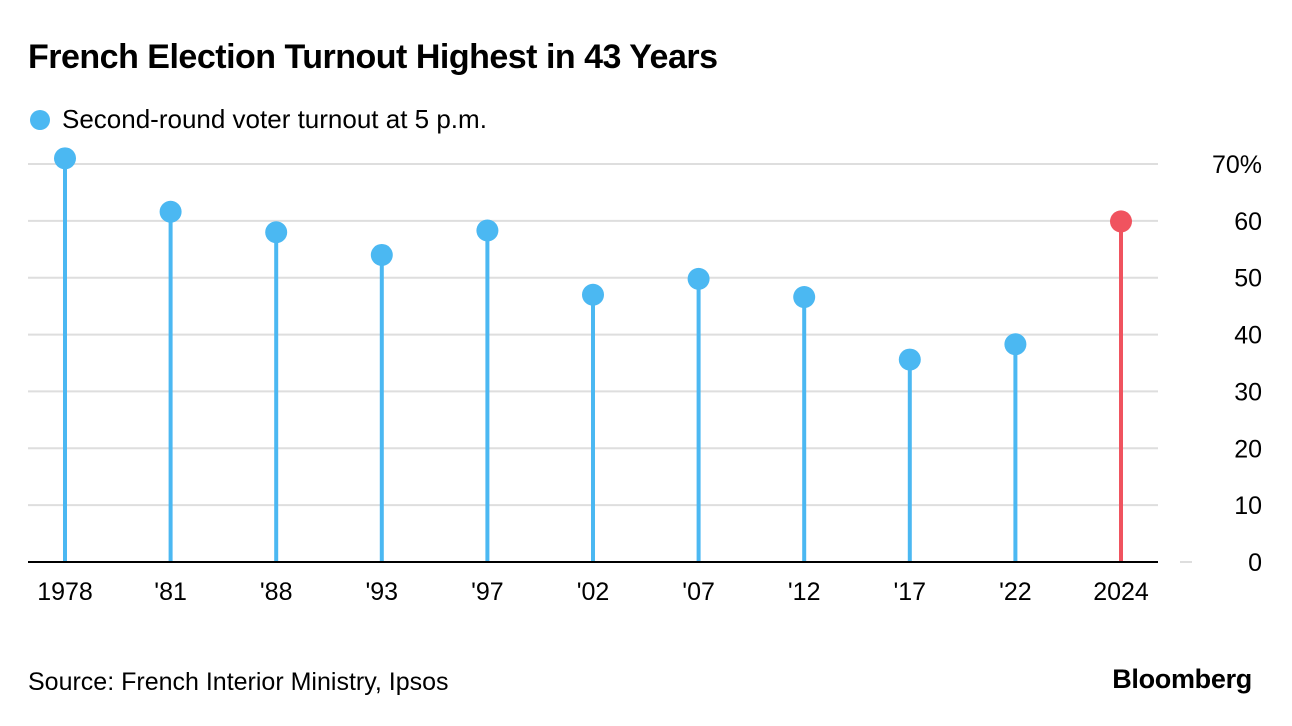  I want to click on y-tick-label: 10, so click(1248, 506).